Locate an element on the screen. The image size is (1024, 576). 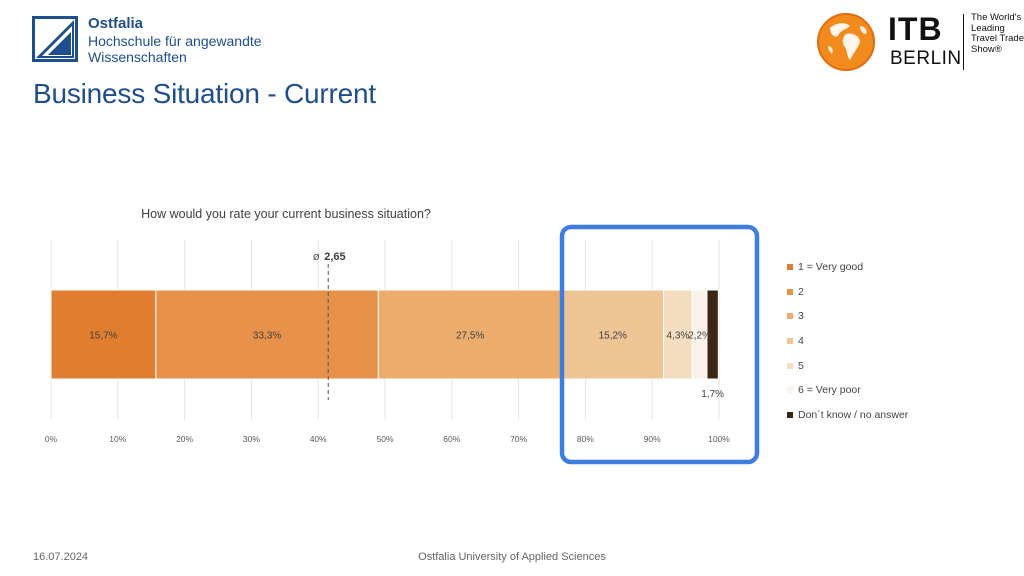
legend-label: 1 = Very good is located at coordinates (831, 267).